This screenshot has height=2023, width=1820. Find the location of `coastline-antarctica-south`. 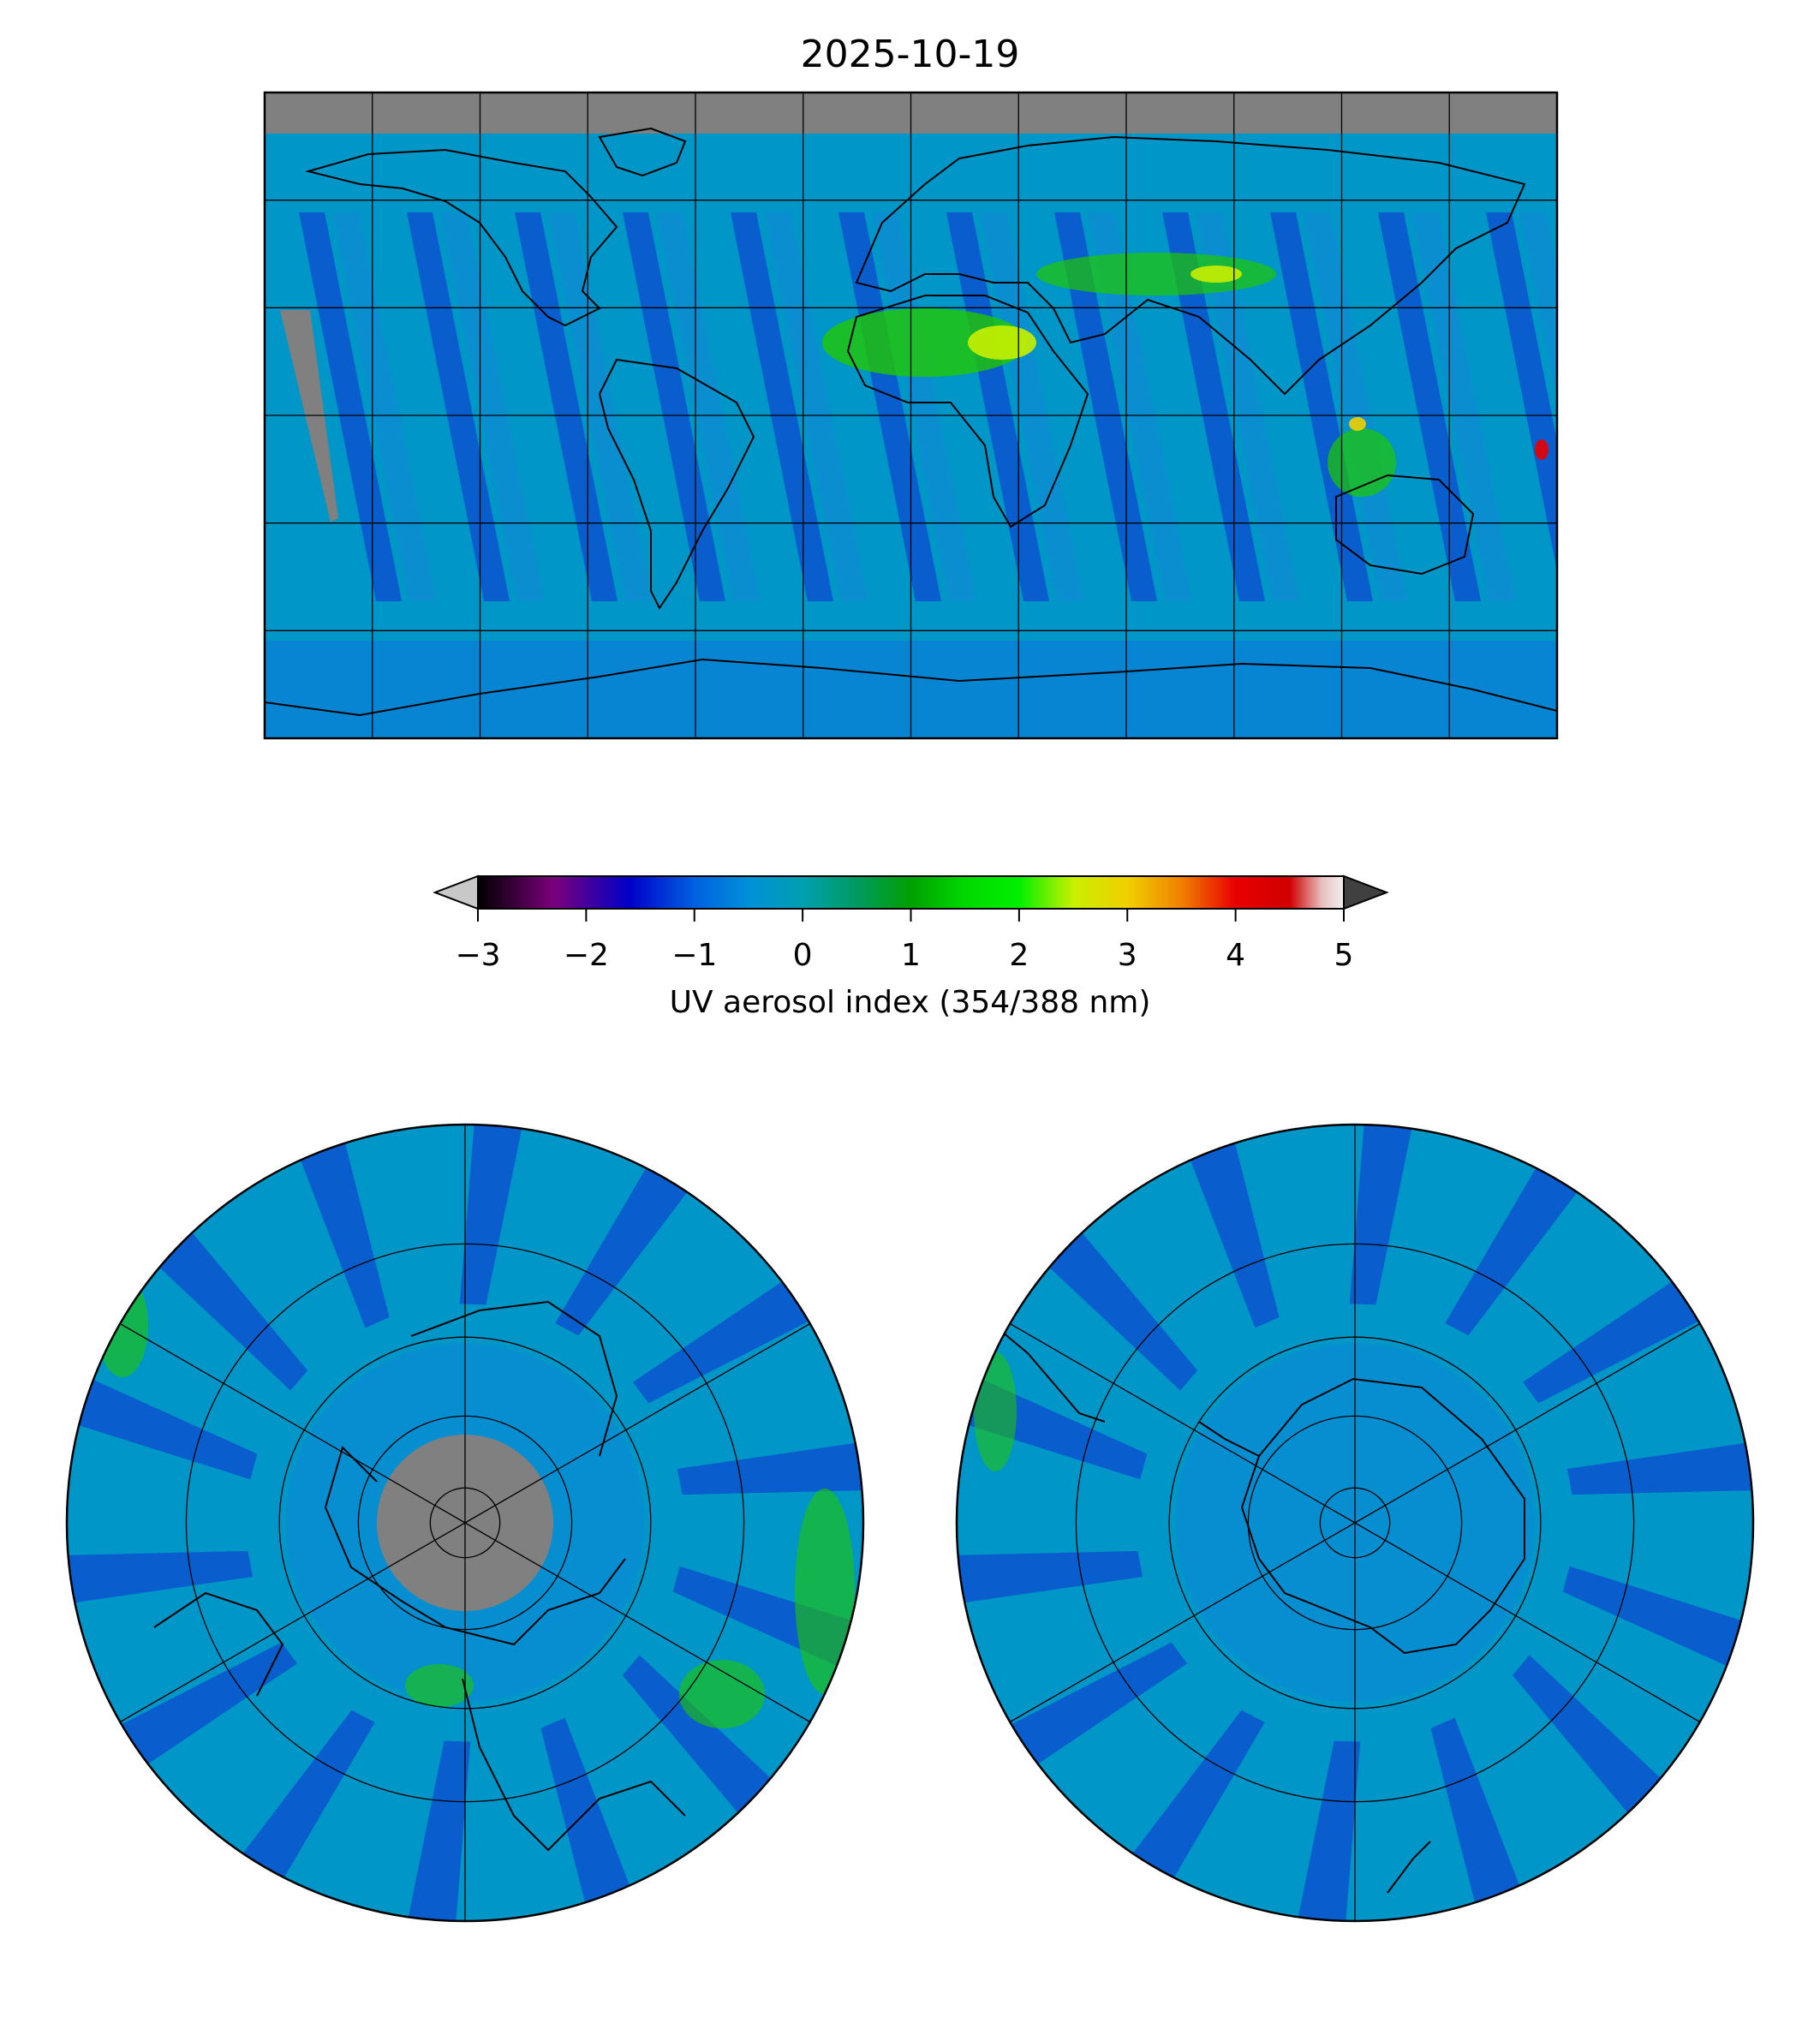

coastline-antarctica-south is located at coordinates (1382, 1516).